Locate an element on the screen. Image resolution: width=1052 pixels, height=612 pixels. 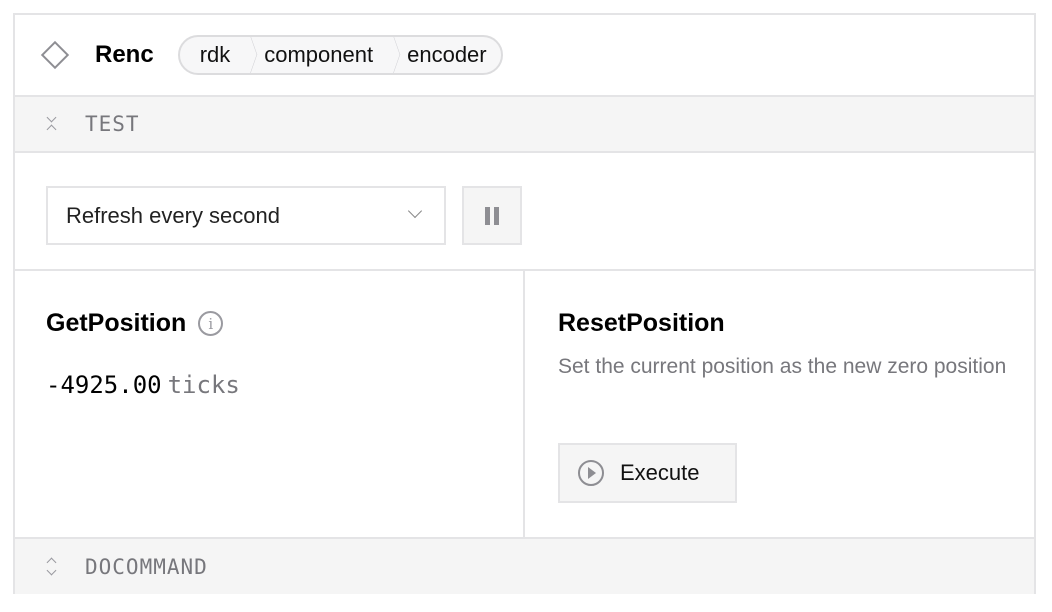
position-value: -4925.00 is located at coordinates (104, 385).